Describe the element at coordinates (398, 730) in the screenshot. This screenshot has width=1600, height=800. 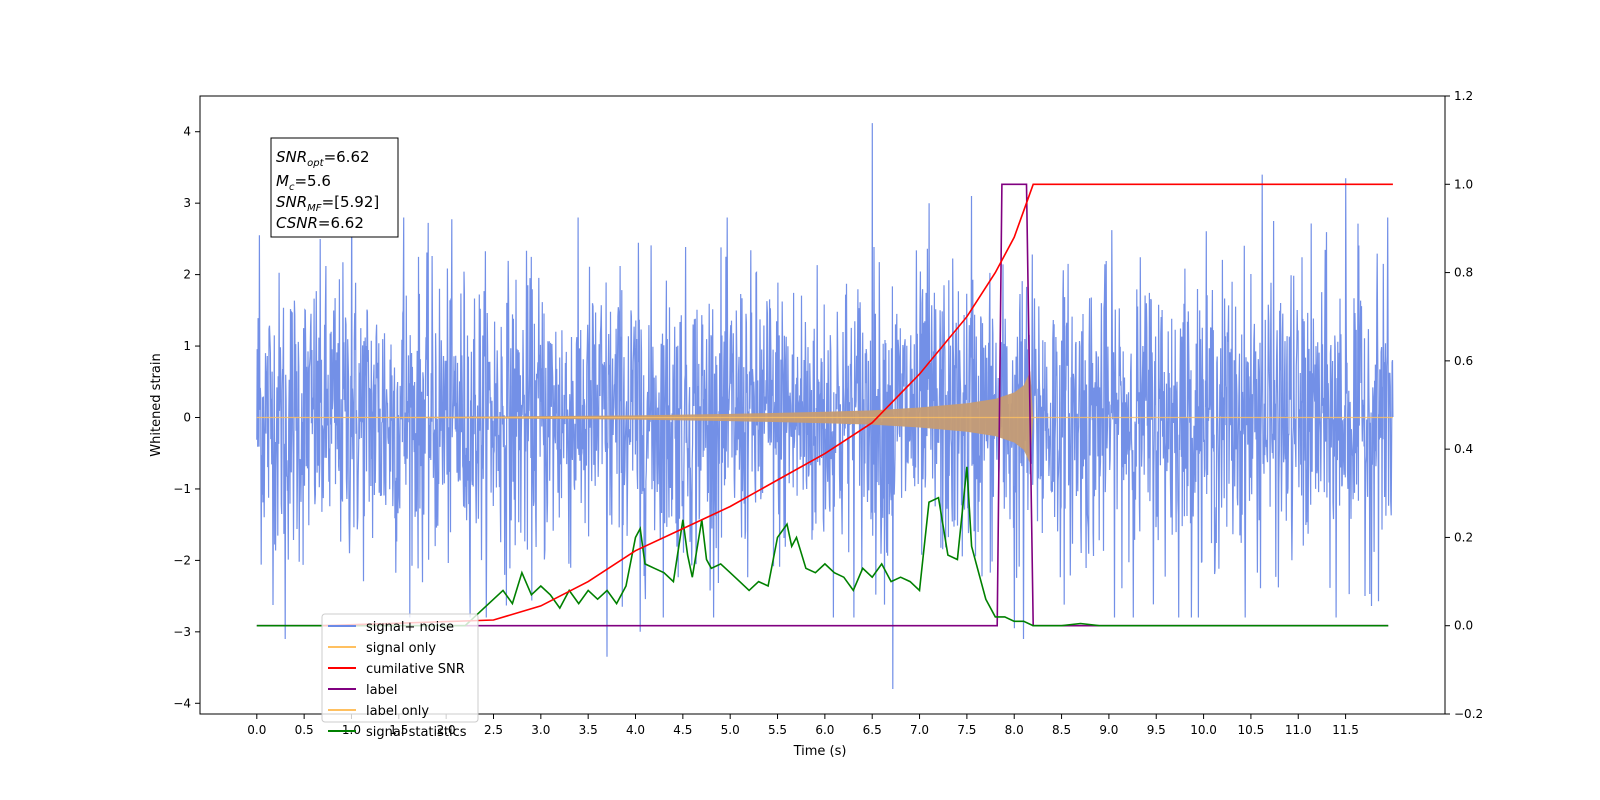
I see `x-tick-label: 1.5` at that location.